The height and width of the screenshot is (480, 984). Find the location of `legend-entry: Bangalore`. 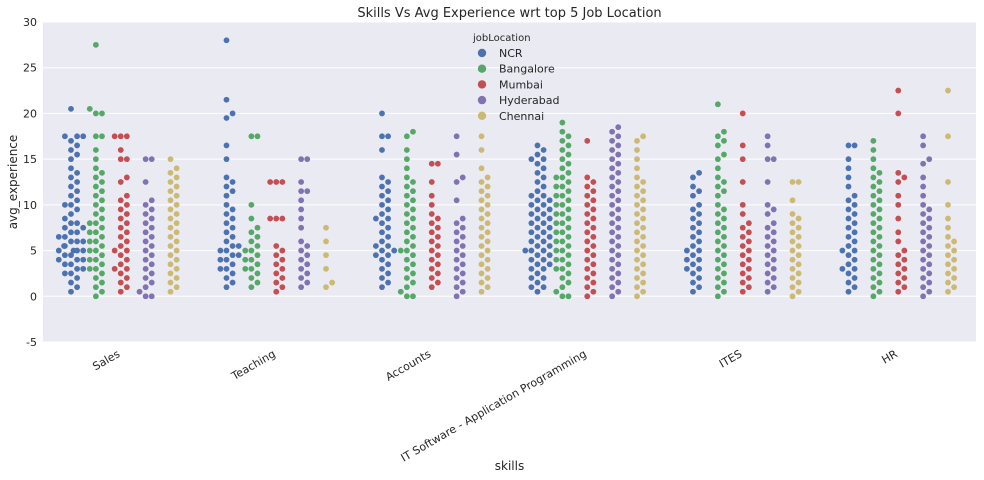

legend-entry: Bangalore is located at coordinates (527, 69).